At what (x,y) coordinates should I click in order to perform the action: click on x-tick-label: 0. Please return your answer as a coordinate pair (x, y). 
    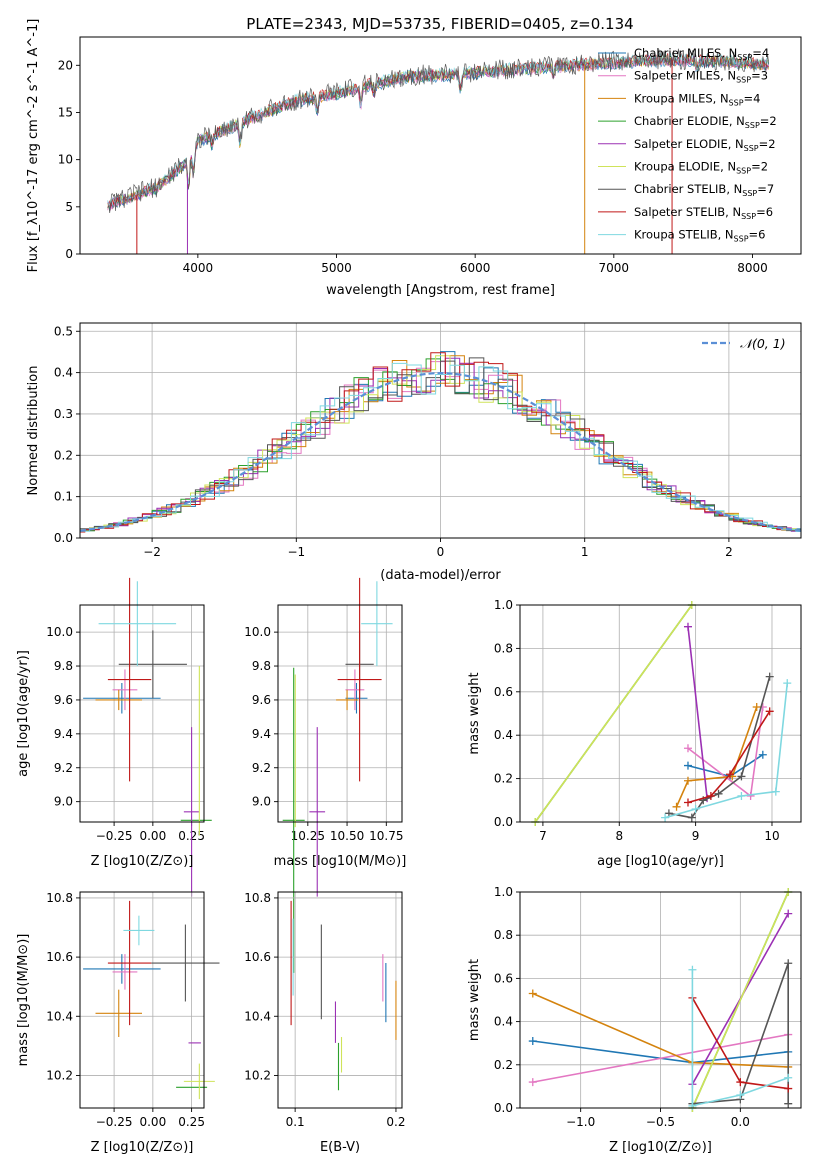
    Looking at the image, I should click on (441, 552).